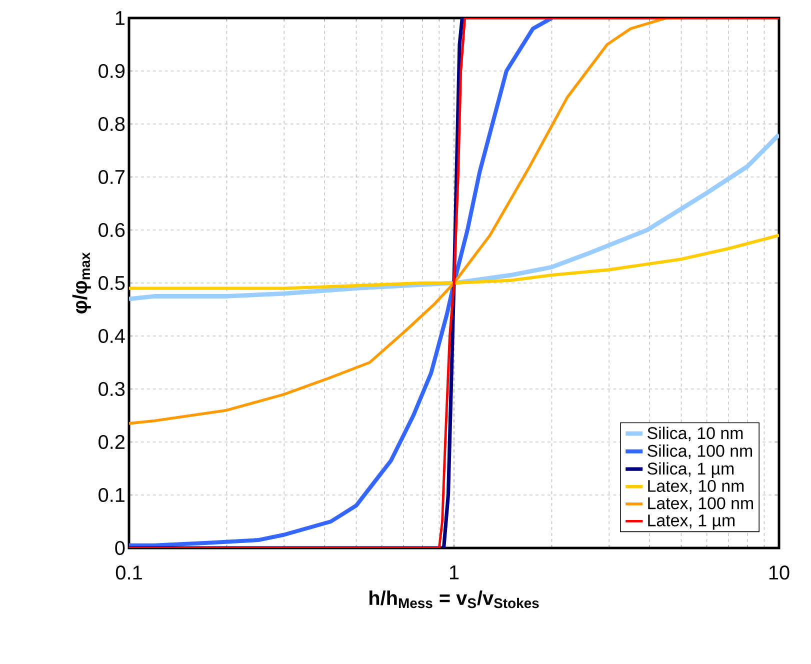 This screenshot has height=664, width=811. What do you see at coordinates (120, 548) in the screenshot?
I see `y-tick-label: 0` at bounding box center [120, 548].